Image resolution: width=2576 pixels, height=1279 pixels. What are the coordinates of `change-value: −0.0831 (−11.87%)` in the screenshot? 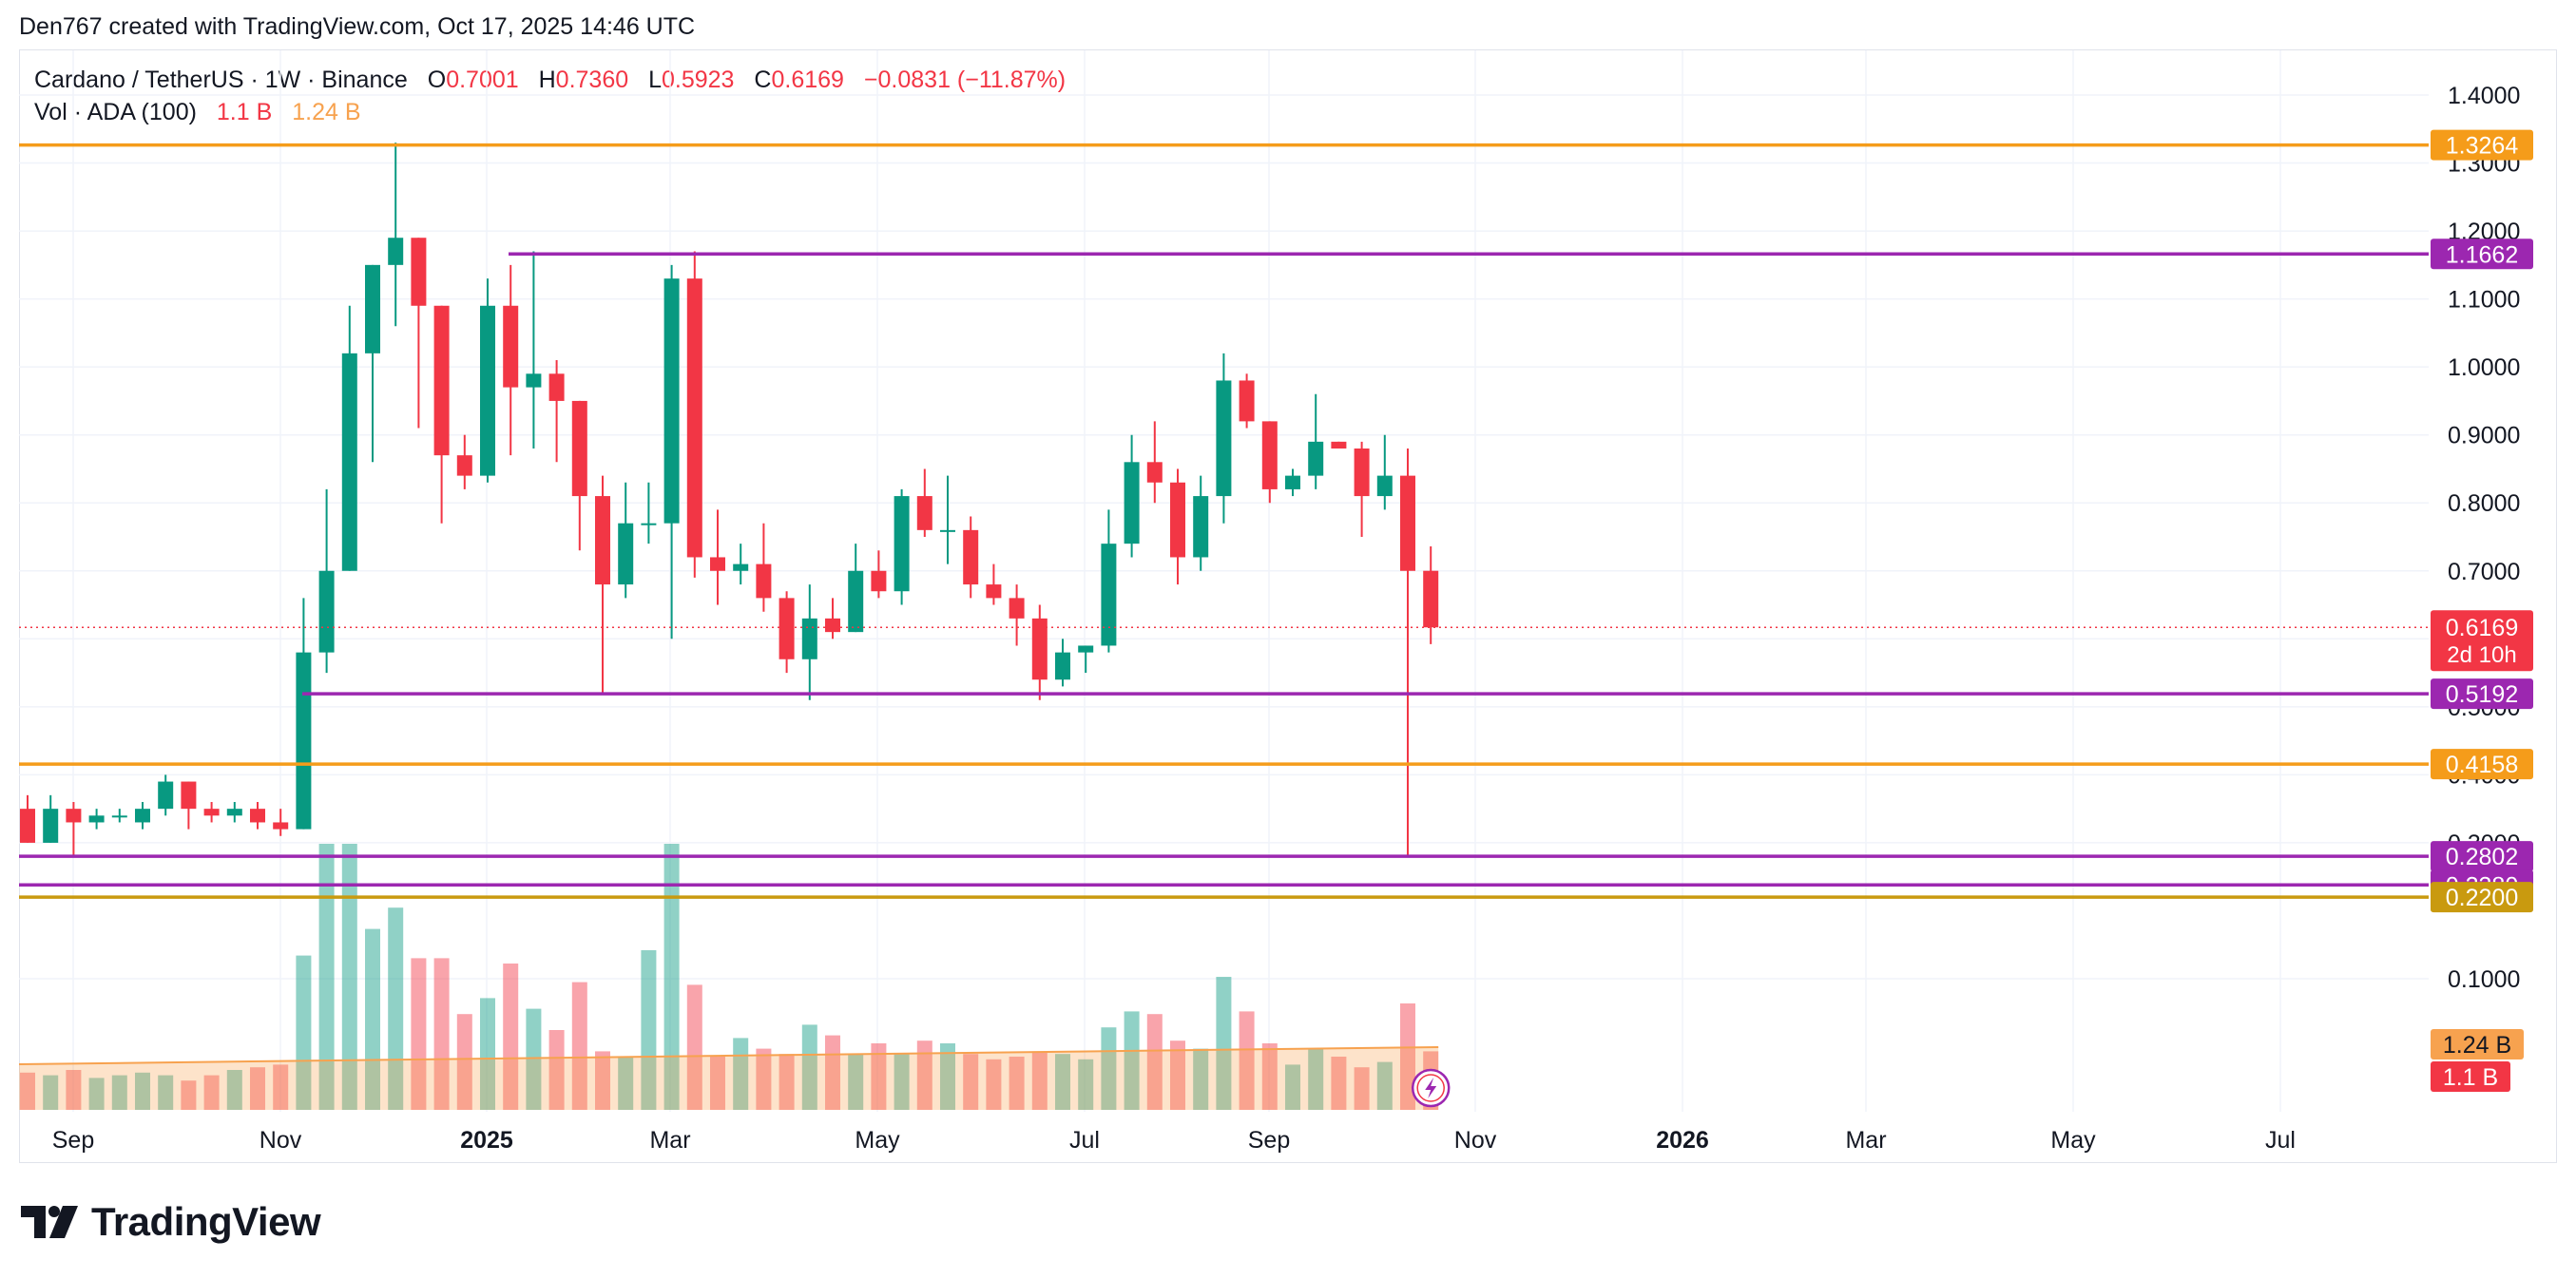 It's located at (965, 80).